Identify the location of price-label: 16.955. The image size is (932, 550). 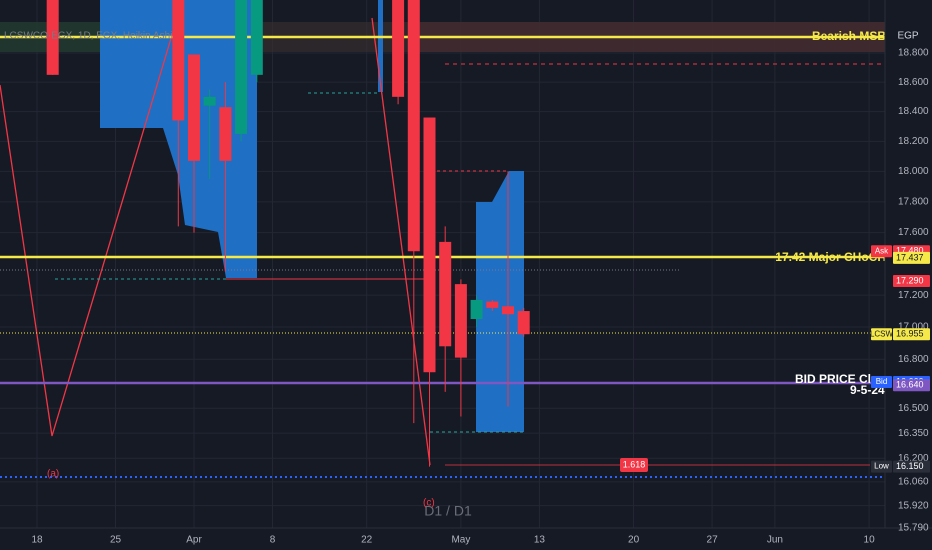
(910, 334).